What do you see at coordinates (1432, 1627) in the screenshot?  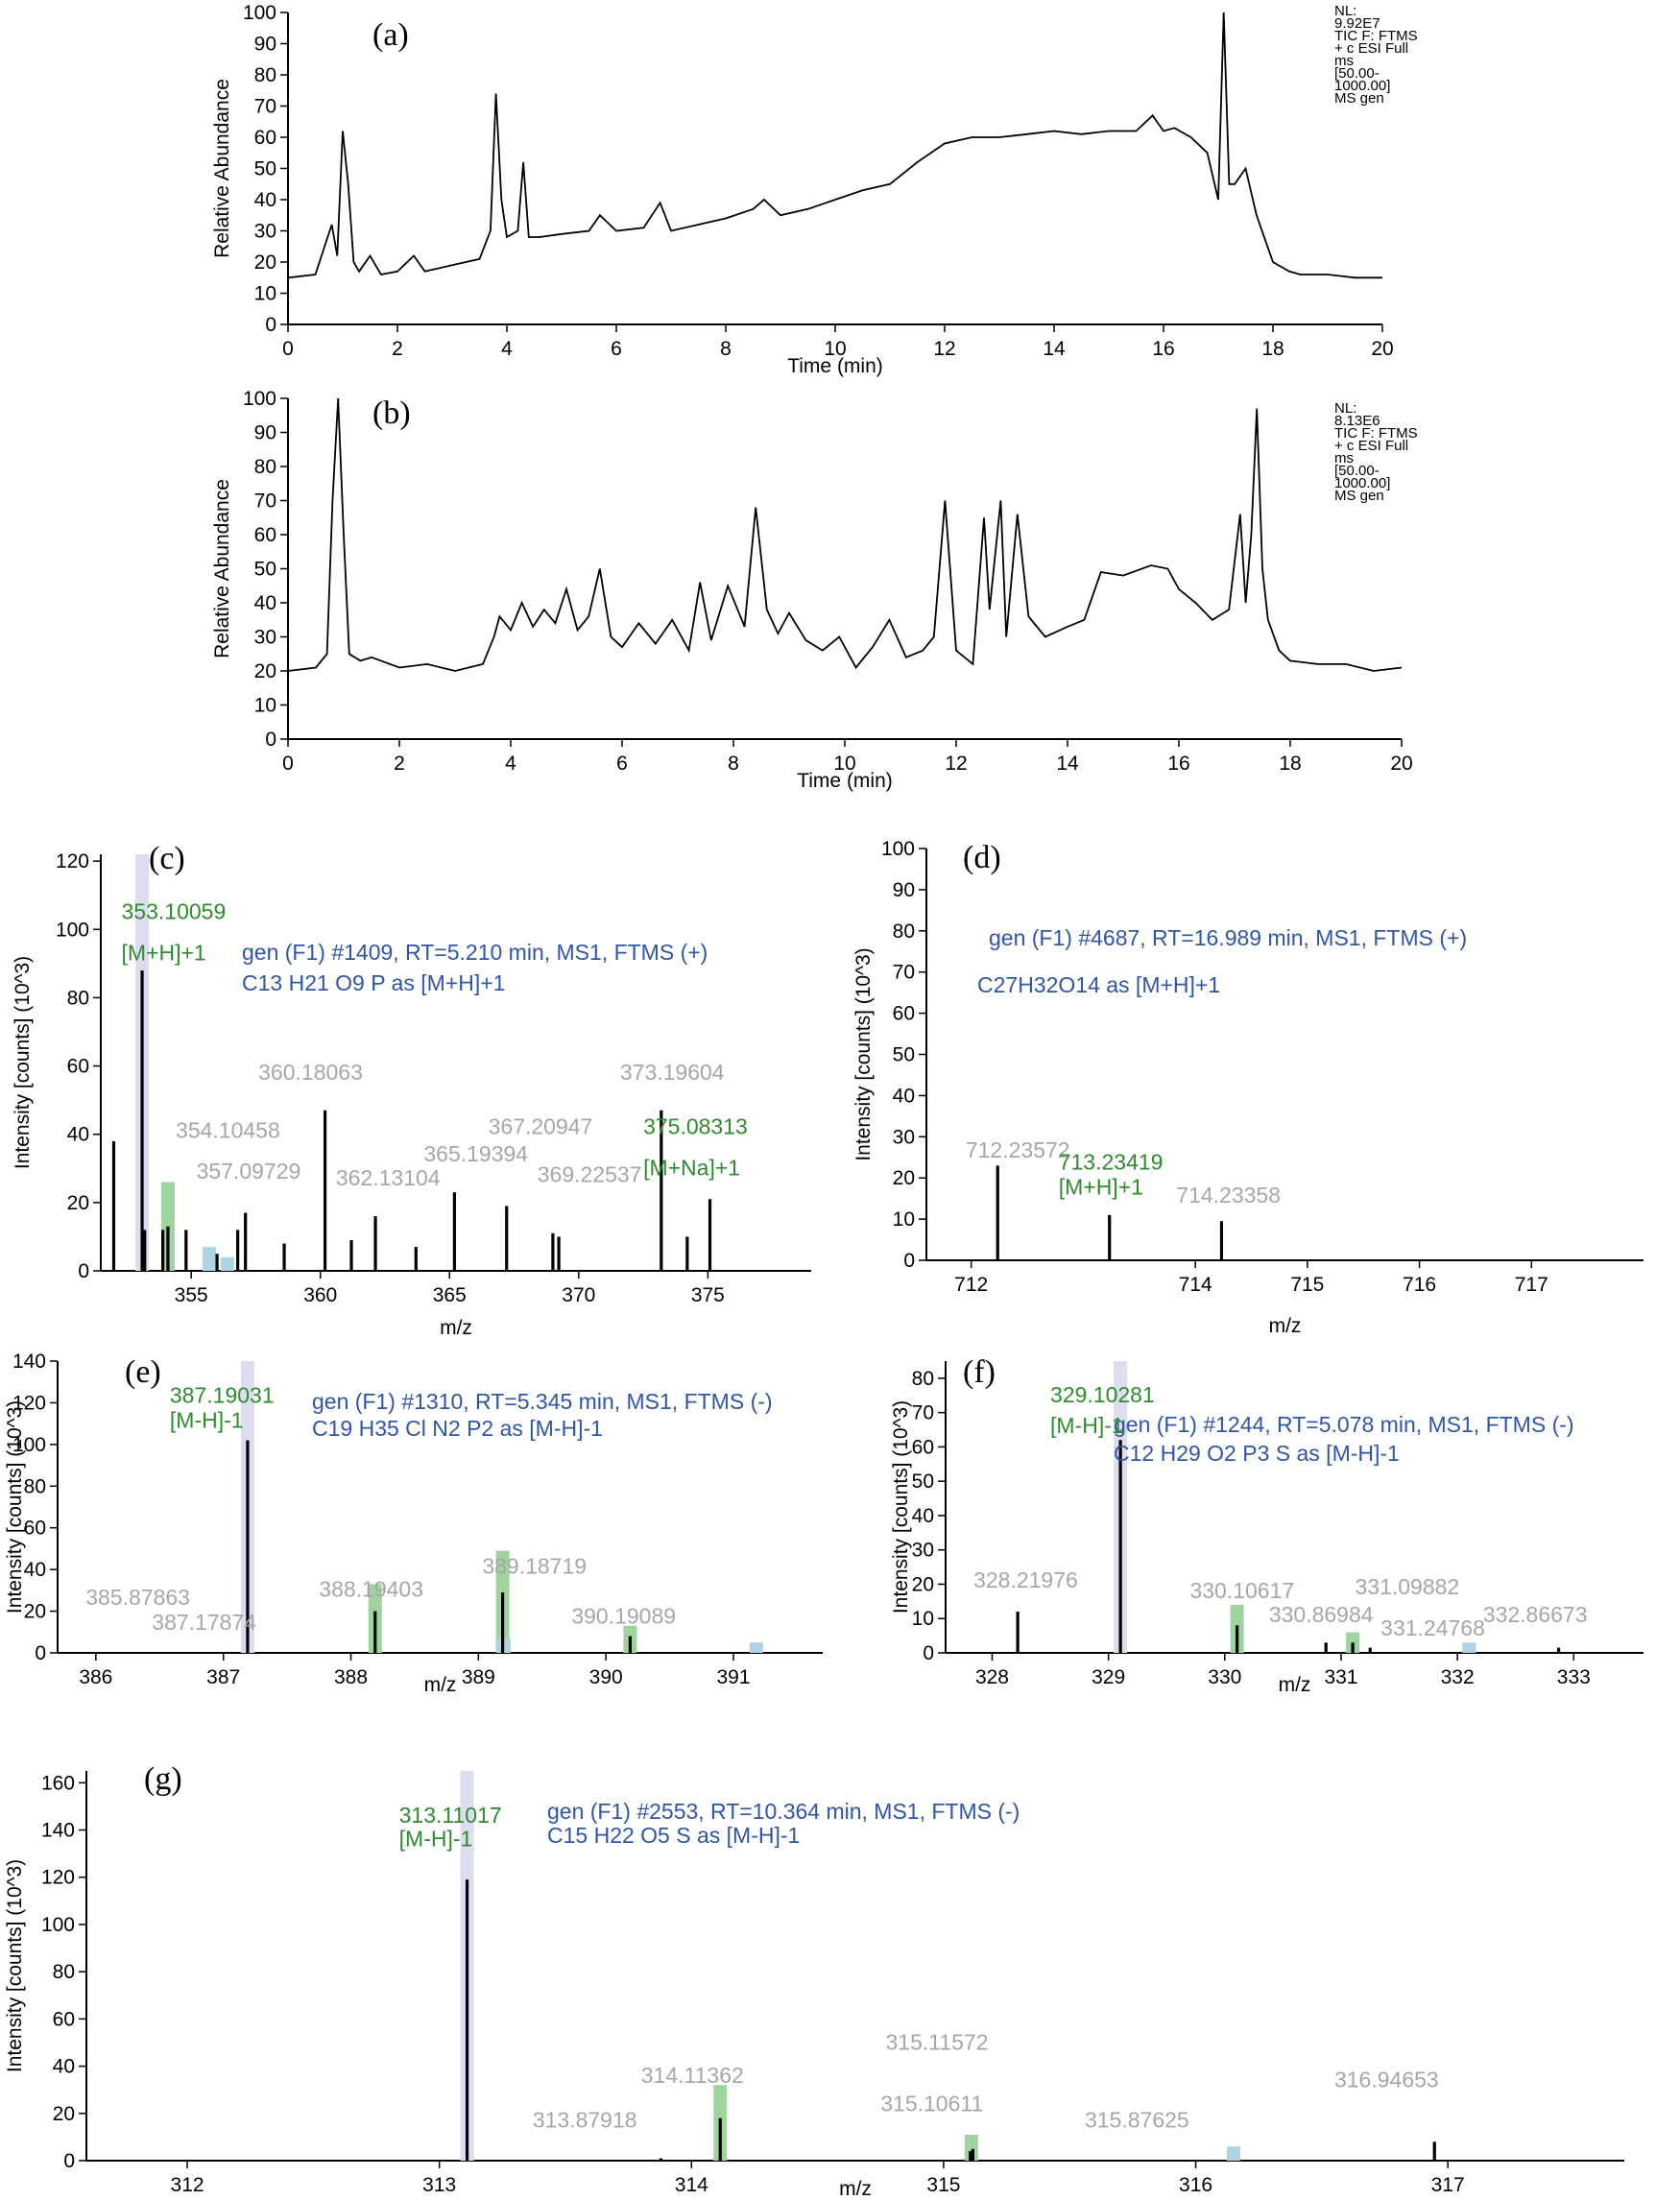 I see `peak-label: 331.24768` at bounding box center [1432, 1627].